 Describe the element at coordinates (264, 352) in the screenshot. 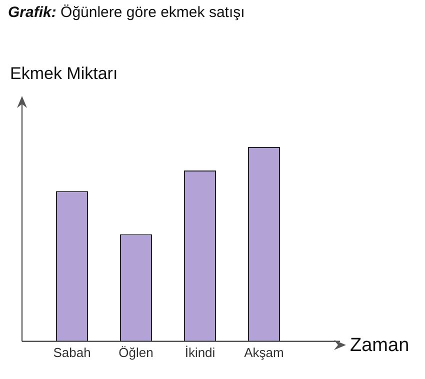

I see `x-tick-label: Akşam` at that location.